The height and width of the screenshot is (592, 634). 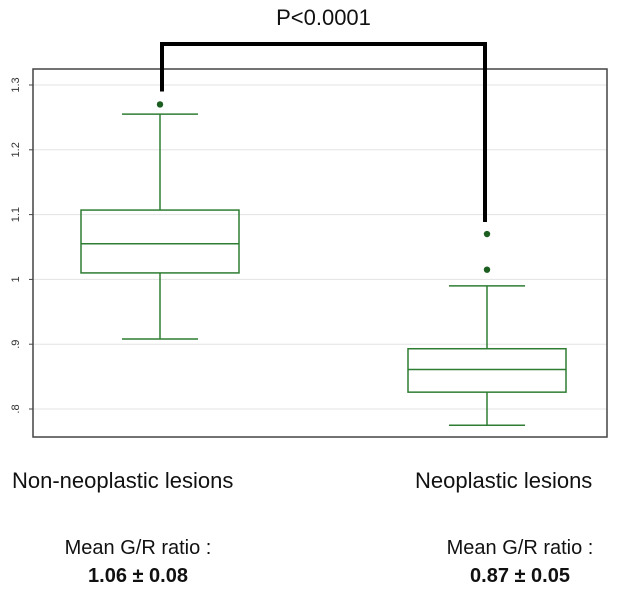 I want to click on mean-value-neoplastic: 0.87 ± 0.05, so click(x=520, y=576).